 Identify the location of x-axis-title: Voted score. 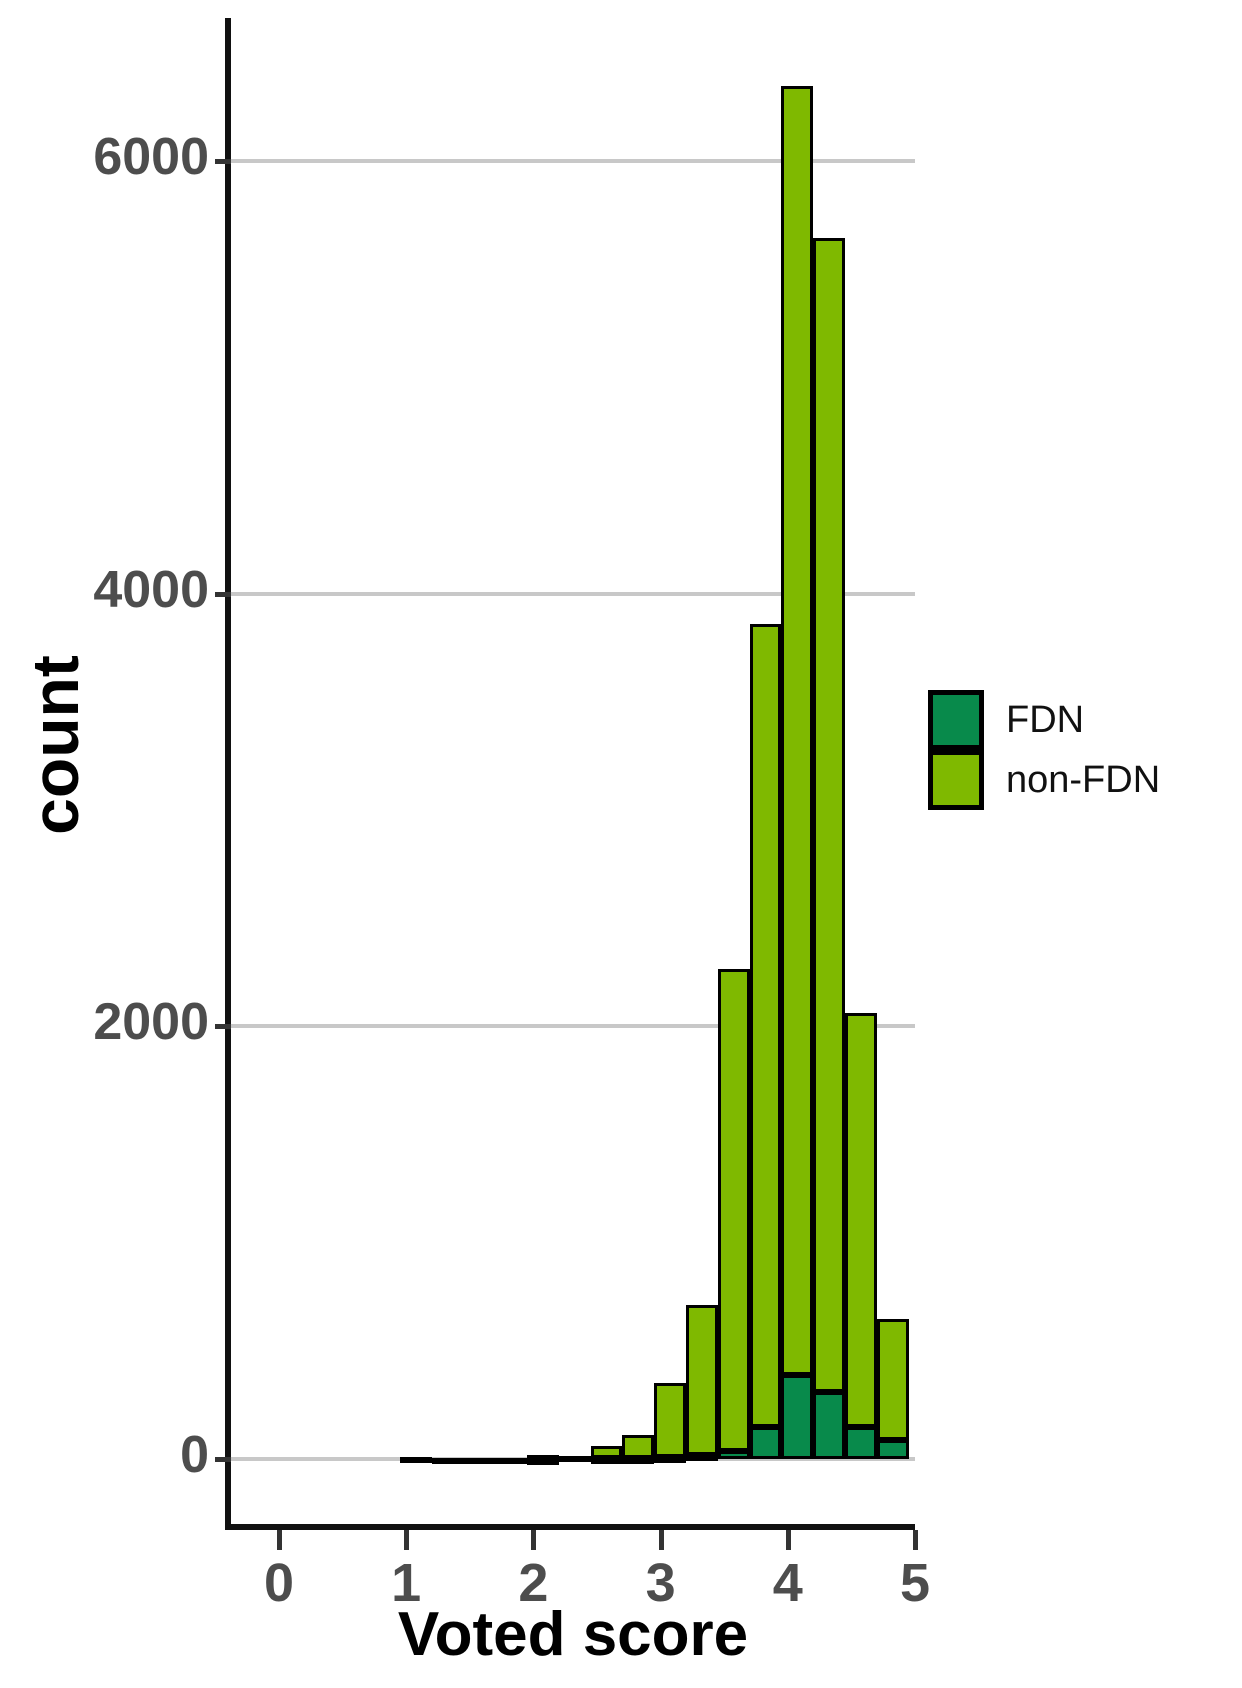
(573, 1634).